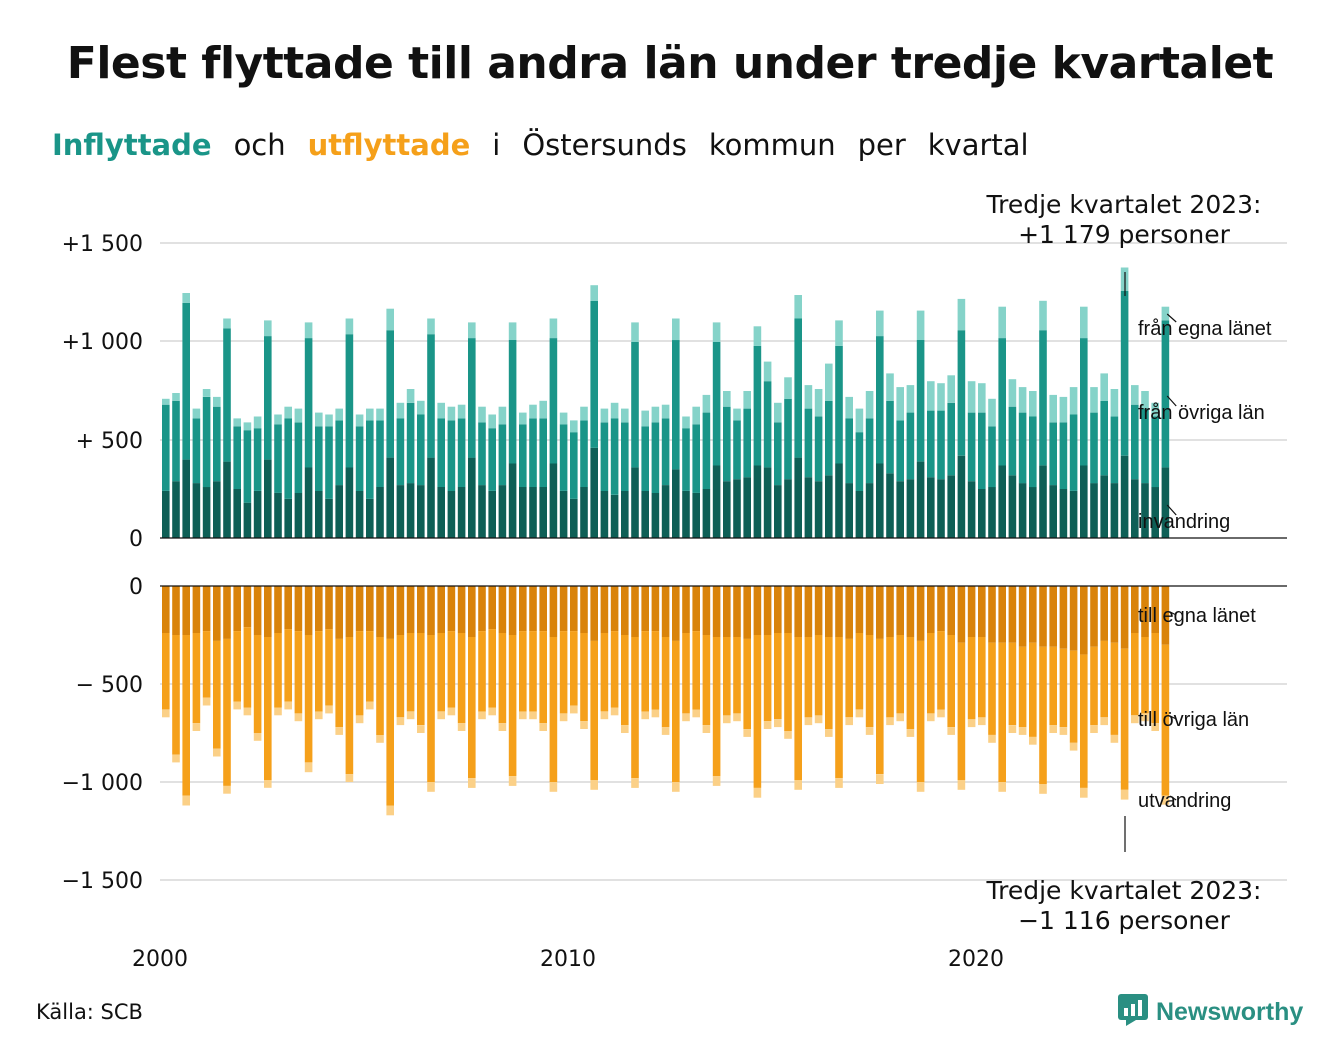 This screenshot has height=1060, width=1340. Describe the element at coordinates (109, 685) in the screenshot. I see `bottom-y-tick-label: − 500` at that location.